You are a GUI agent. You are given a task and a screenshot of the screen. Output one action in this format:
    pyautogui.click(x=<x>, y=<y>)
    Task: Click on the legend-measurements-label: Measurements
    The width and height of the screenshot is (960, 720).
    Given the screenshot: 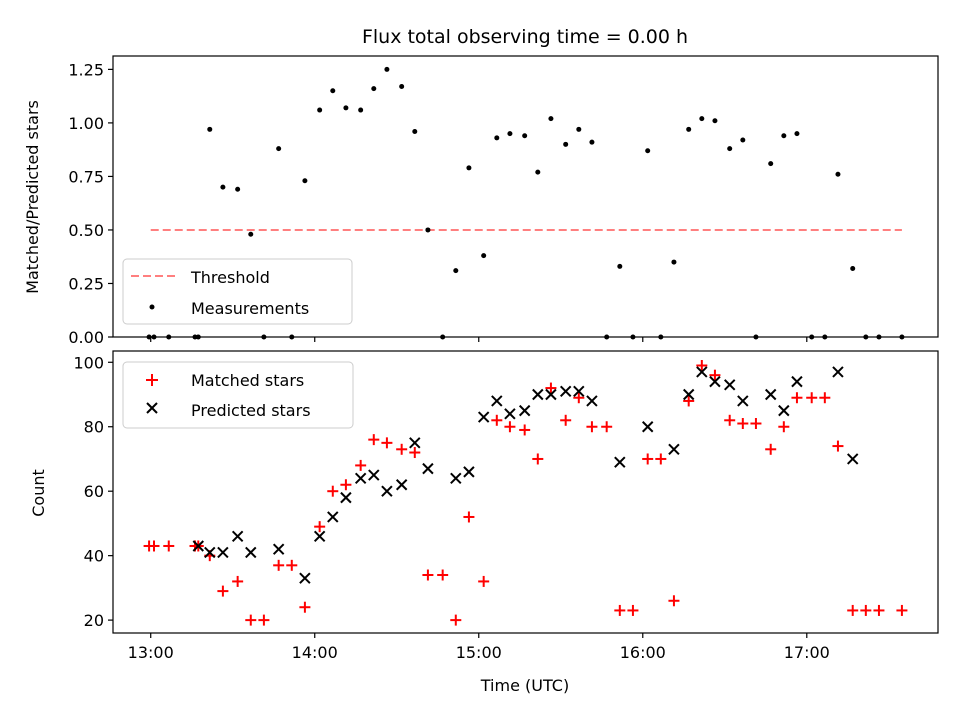 What is the action you would take?
    pyautogui.click(x=250, y=308)
    